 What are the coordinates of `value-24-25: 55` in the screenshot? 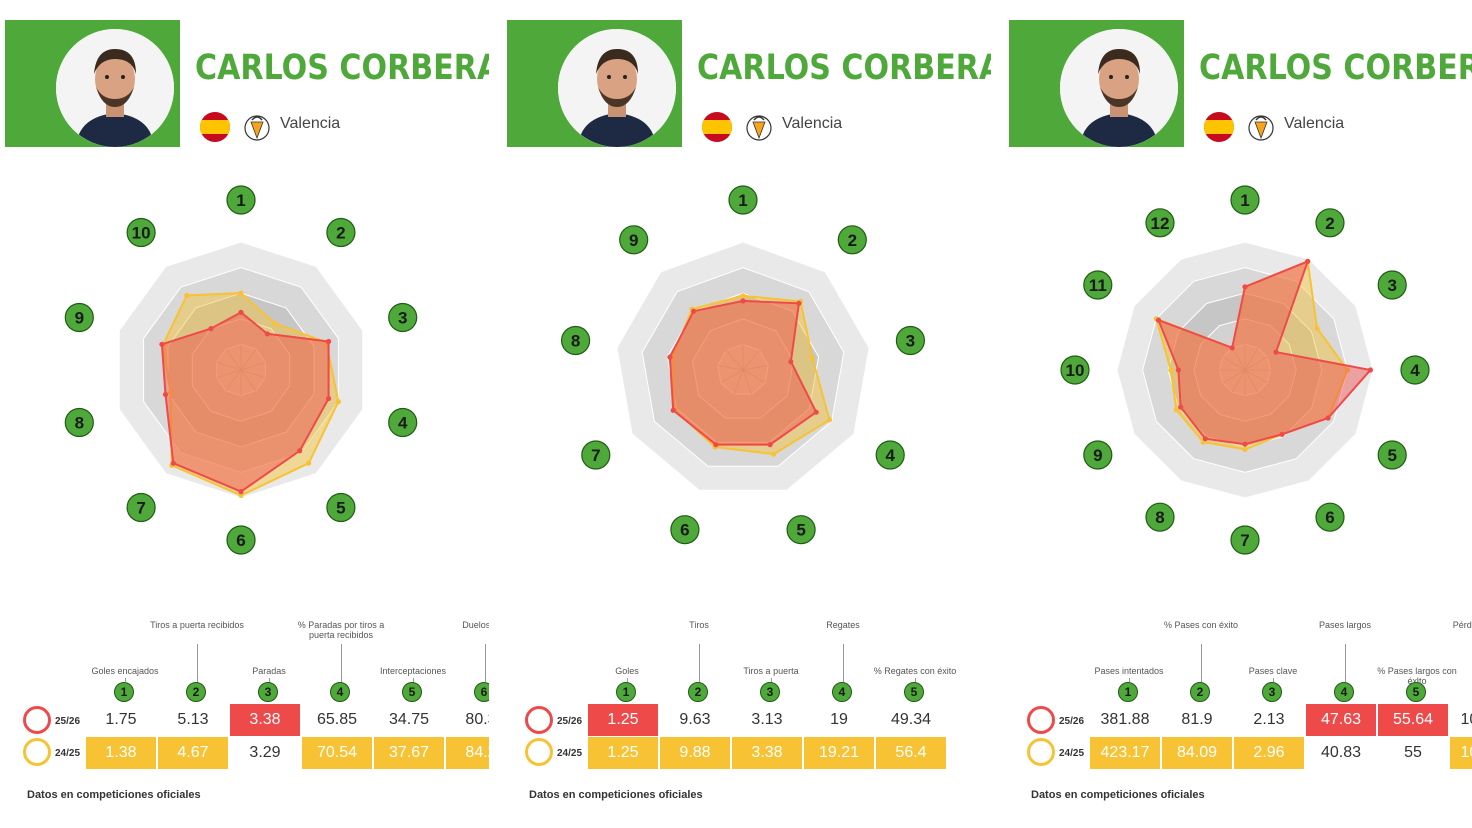 It's located at (1413, 752).